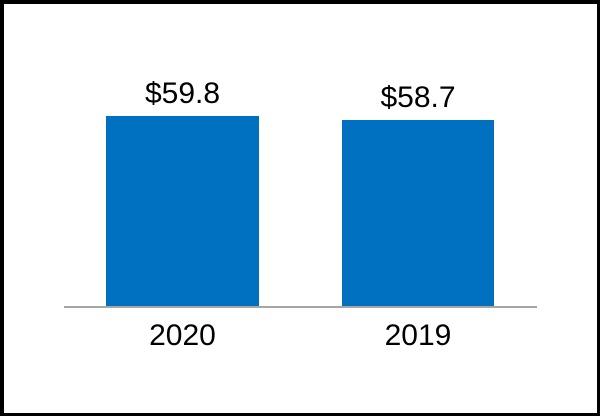  I want to click on bar-group-2020: $59.8, so click(182, 191).